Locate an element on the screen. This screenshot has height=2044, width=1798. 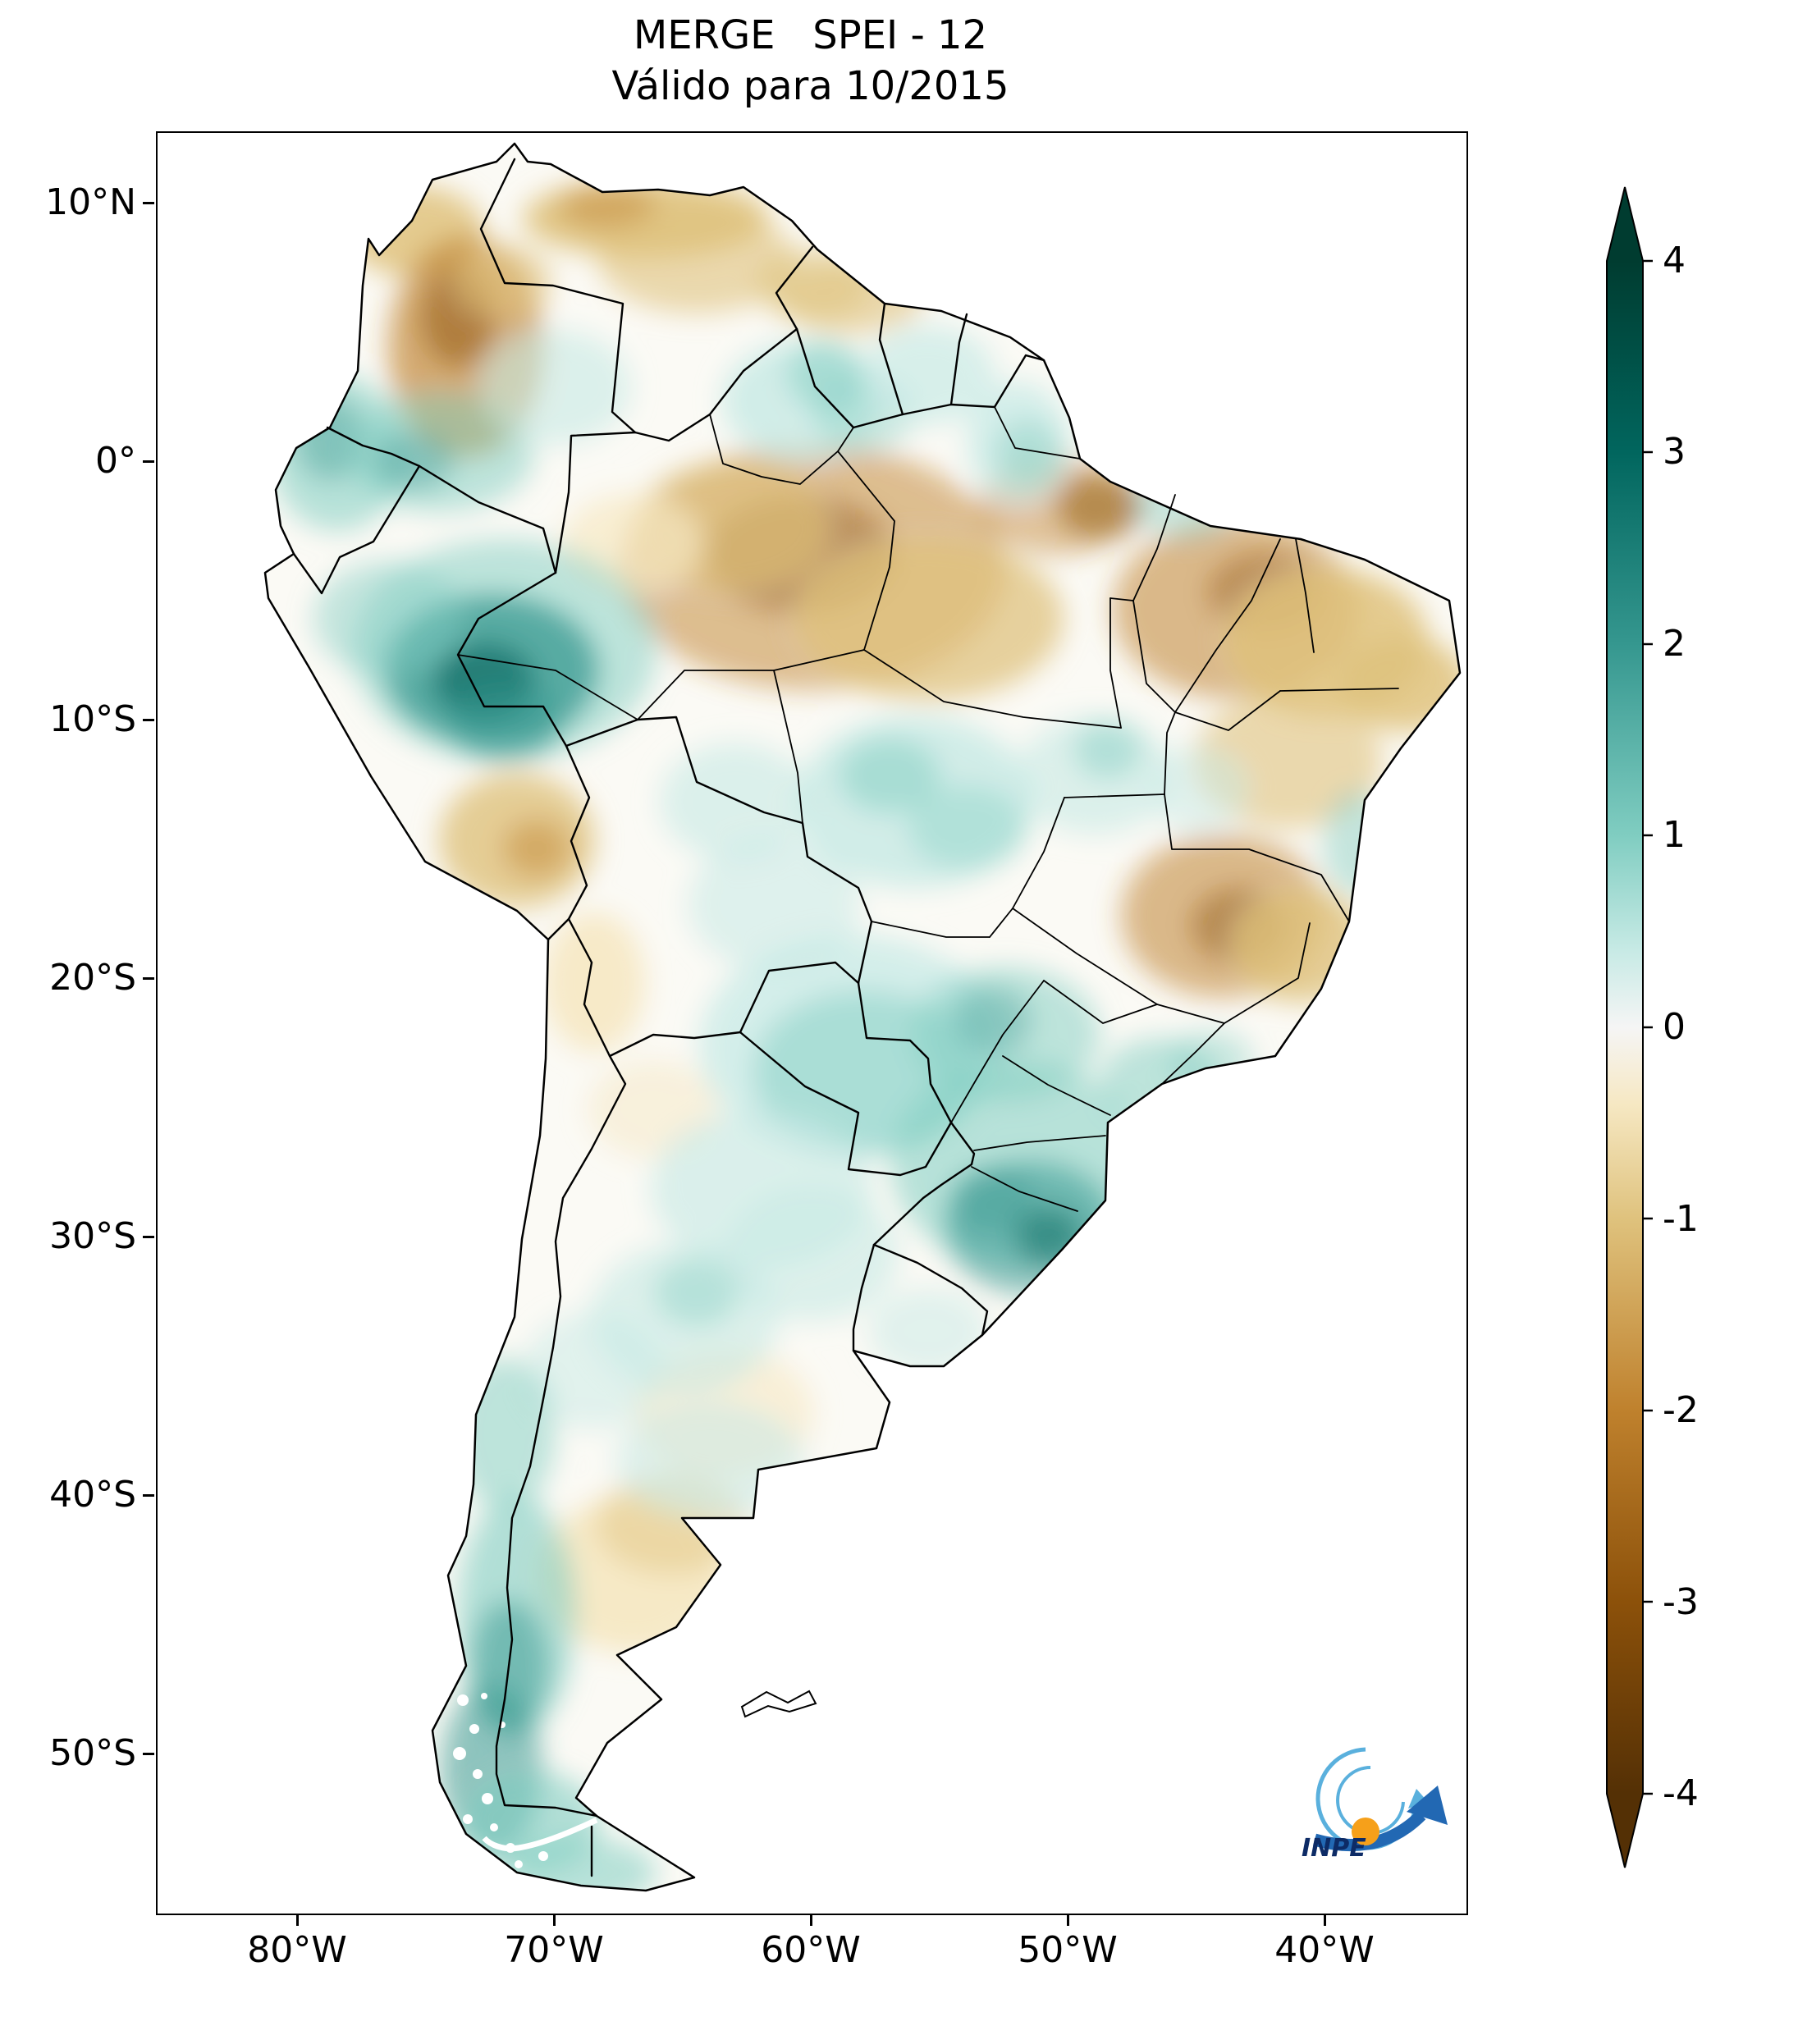
x-tick-label-40w: 40°W is located at coordinates (1324, 1950).